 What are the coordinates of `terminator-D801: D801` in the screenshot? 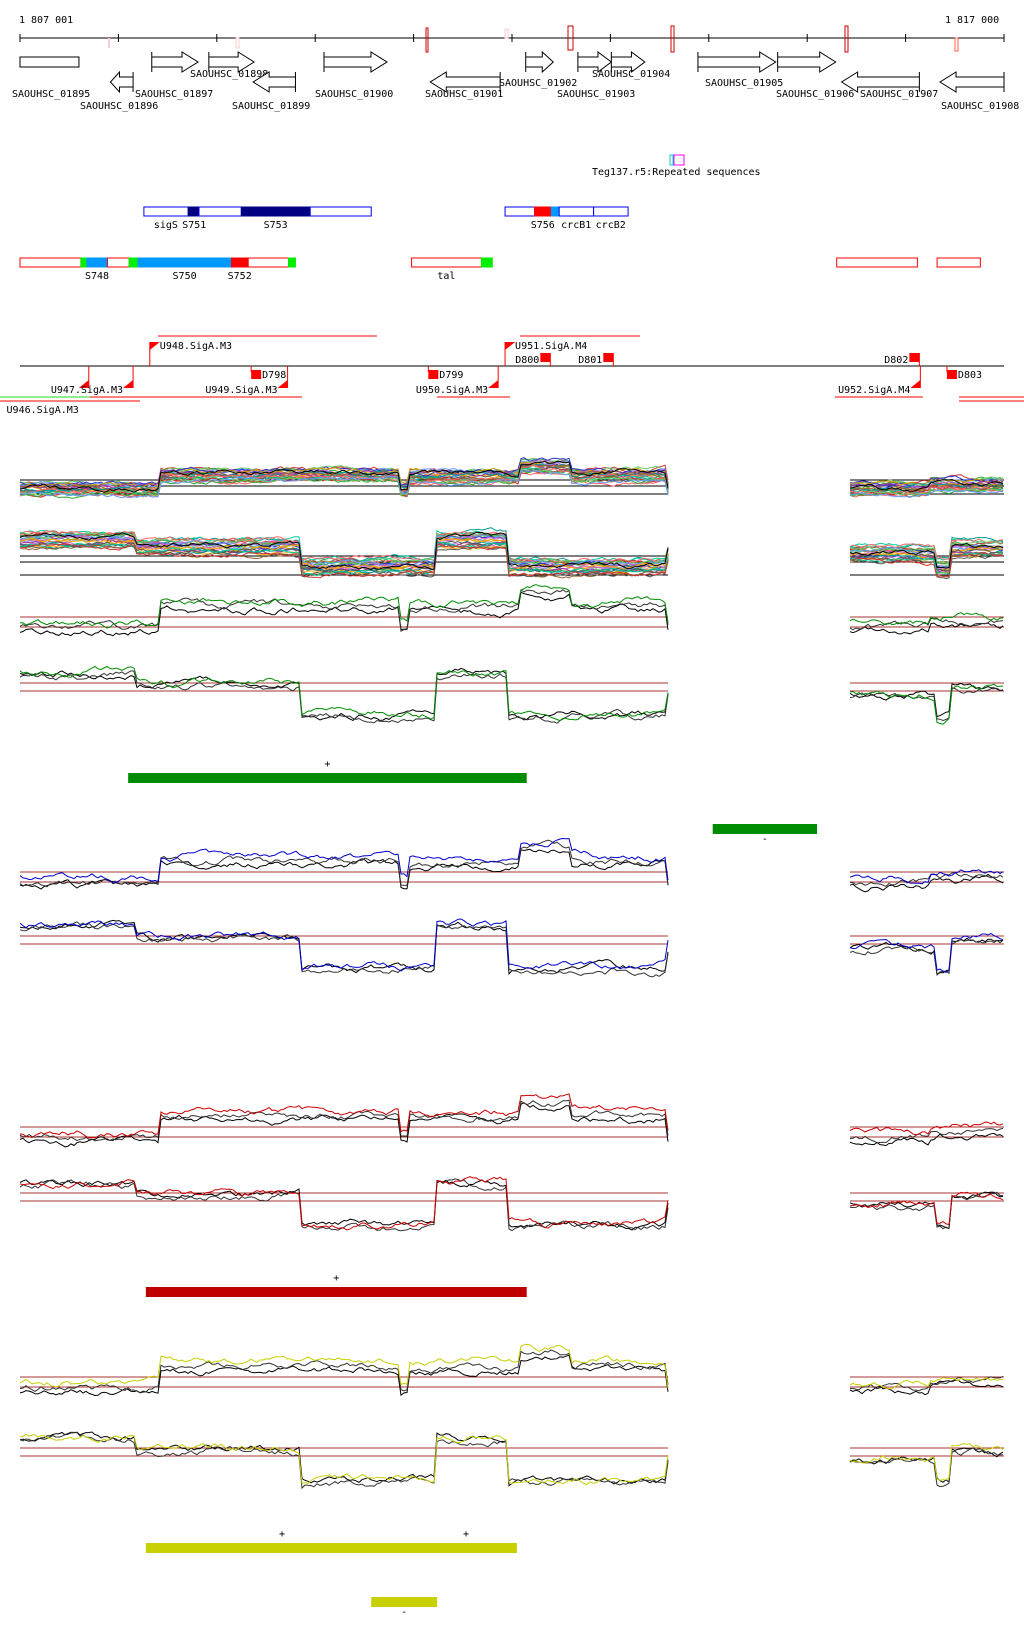 It's located at (596, 359).